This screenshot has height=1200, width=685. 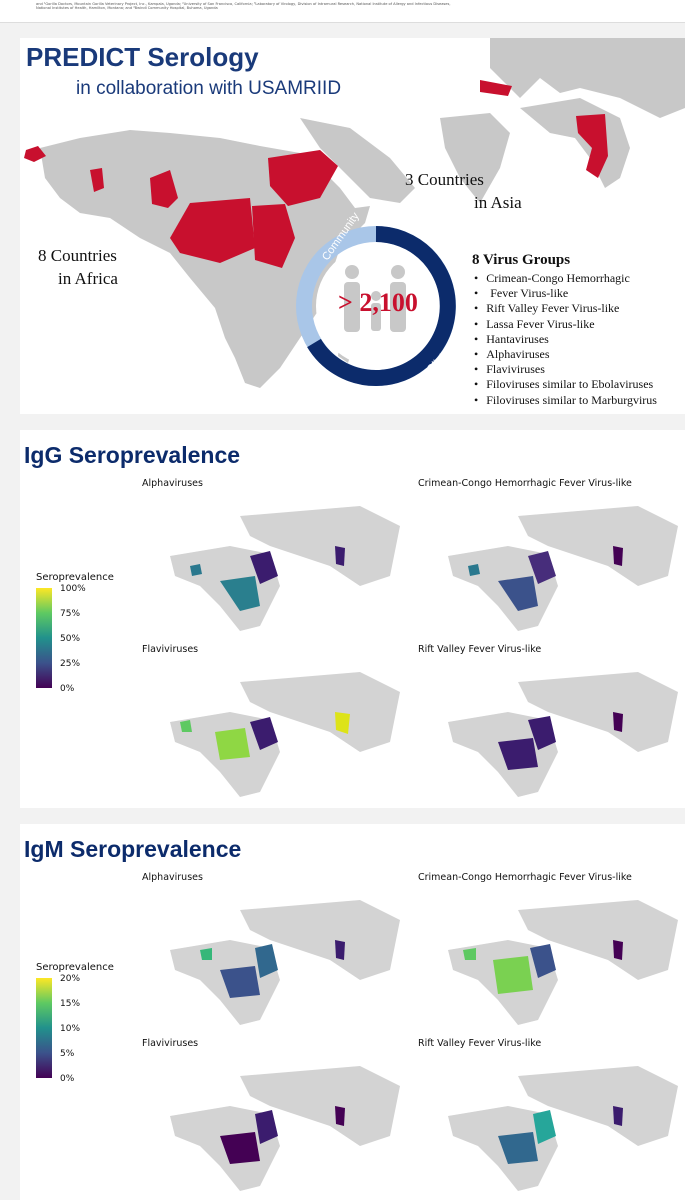 I want to click on igm-legend-tick: 0%, so click(x=67, y=1079).